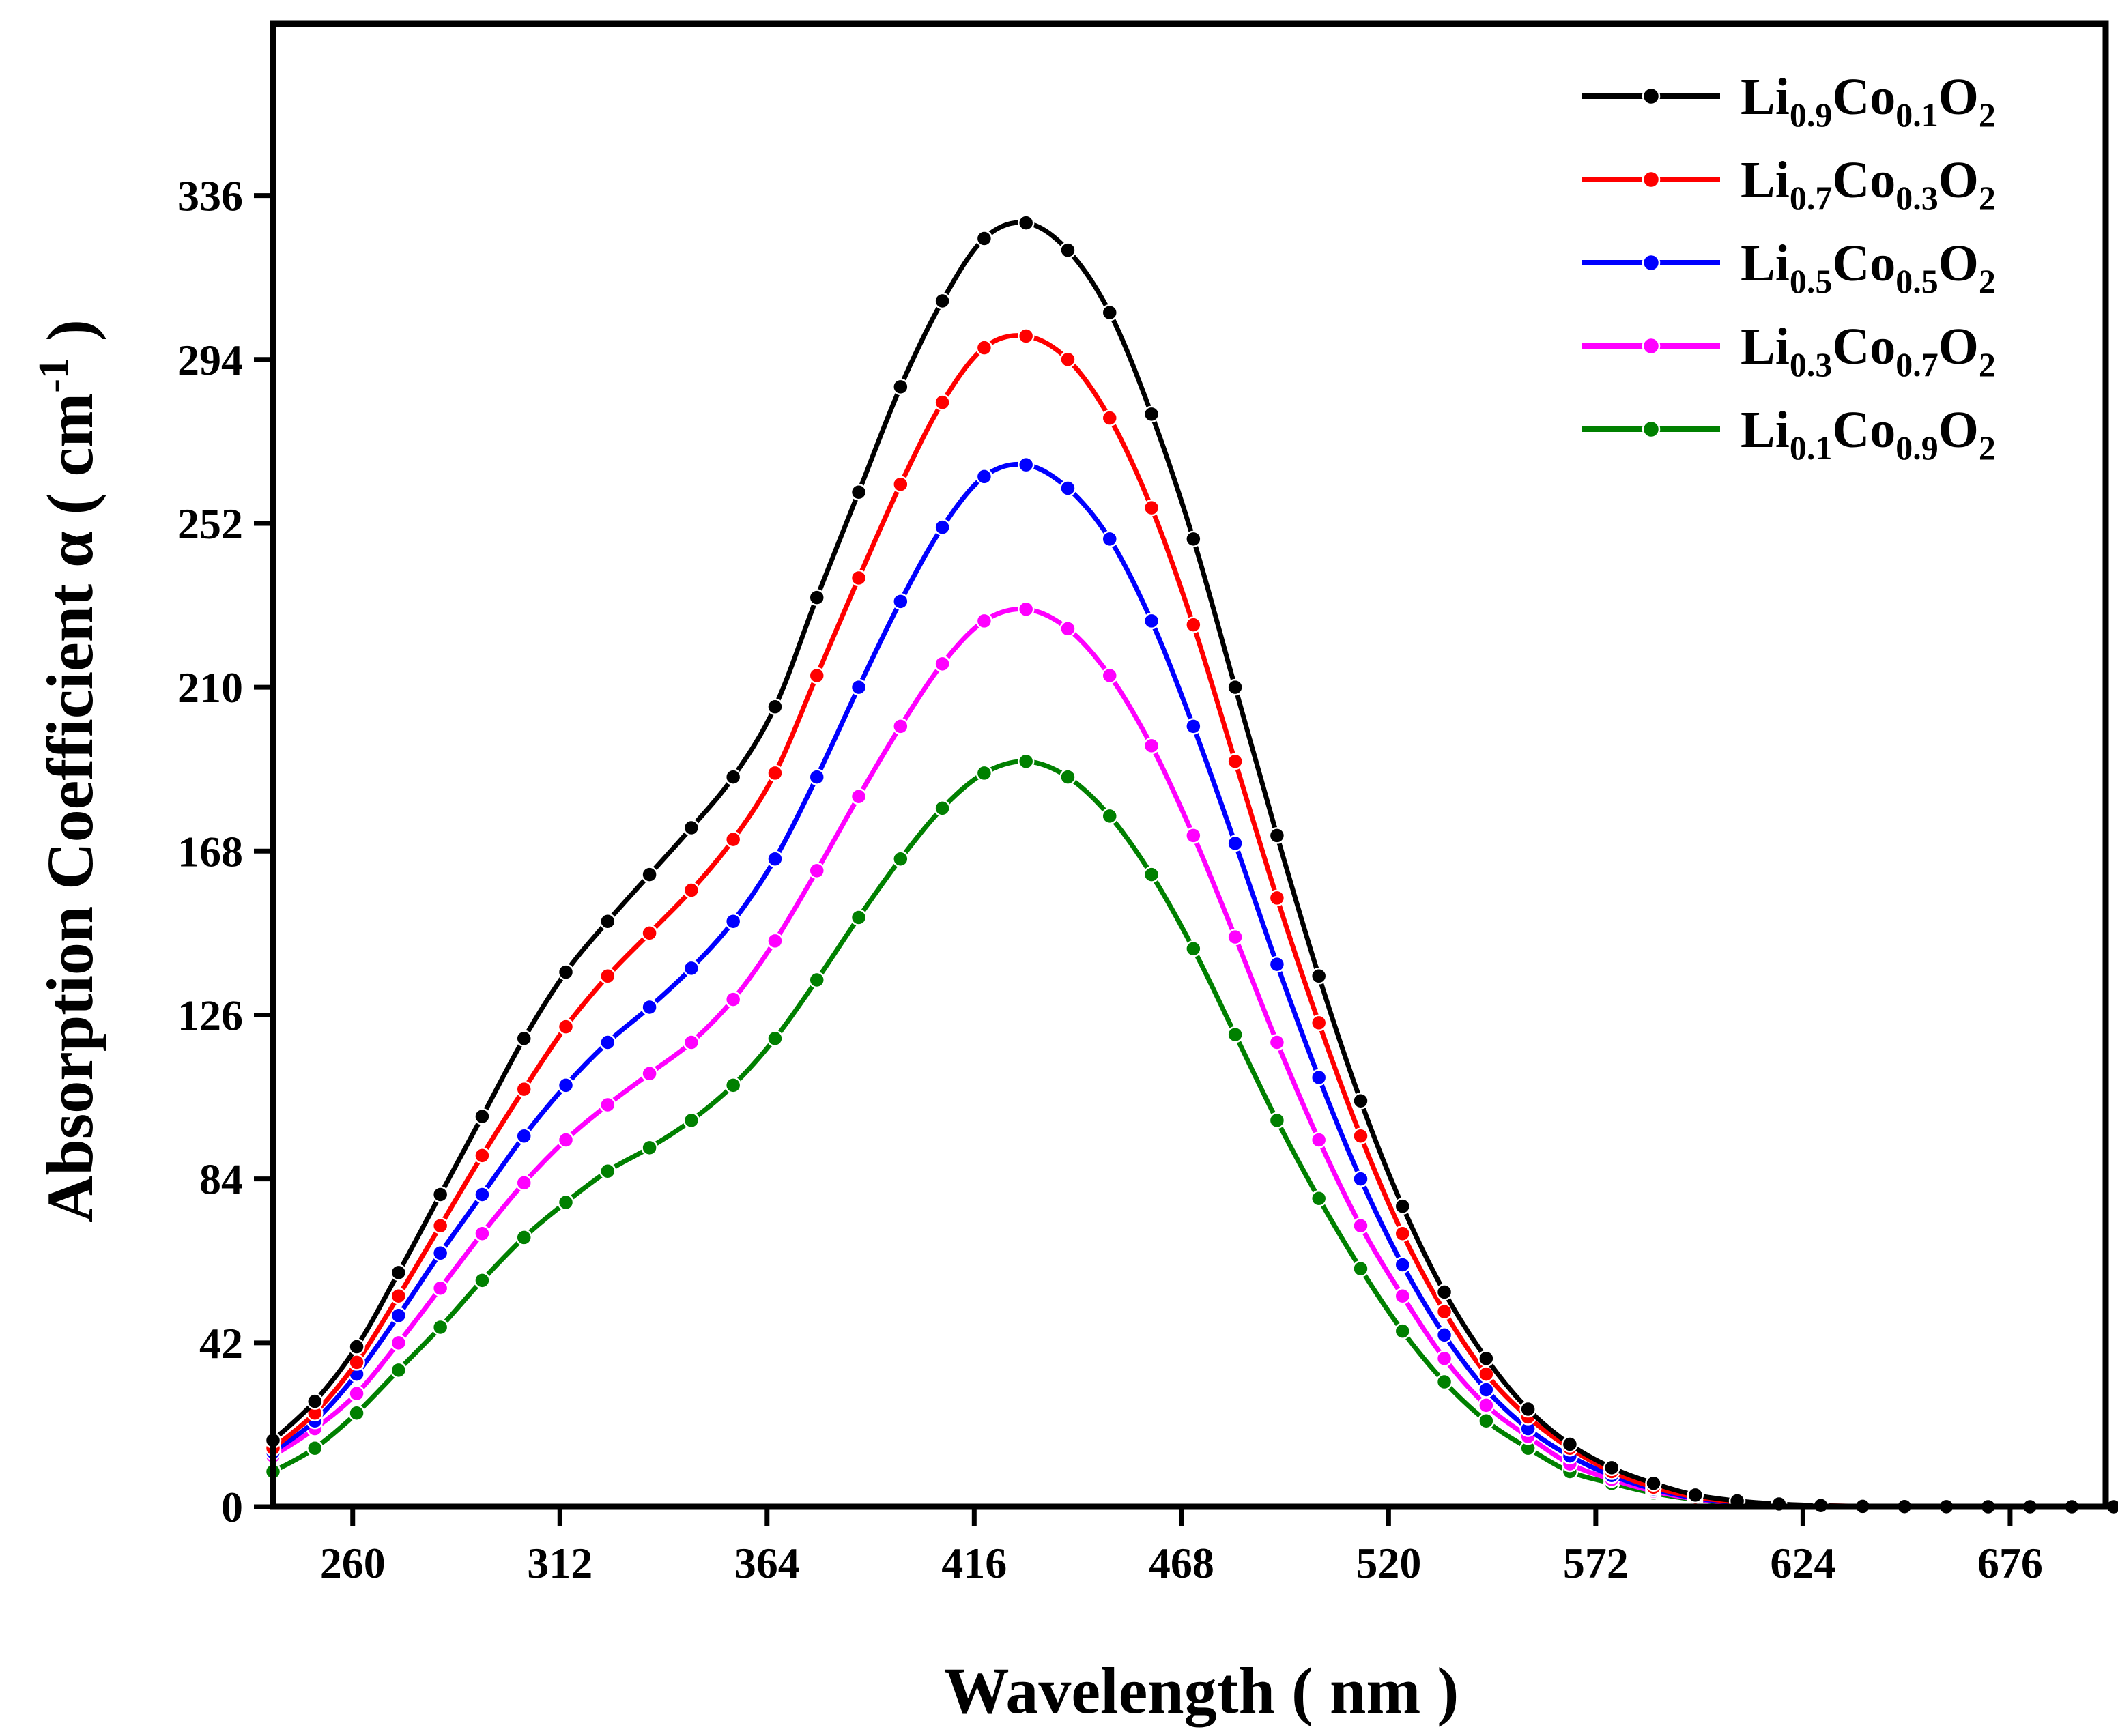 The width and height of the screenshot is (2118, 1736). I want to click on legend-label: Li0.9Co0.1O2, so click(1869, 101).